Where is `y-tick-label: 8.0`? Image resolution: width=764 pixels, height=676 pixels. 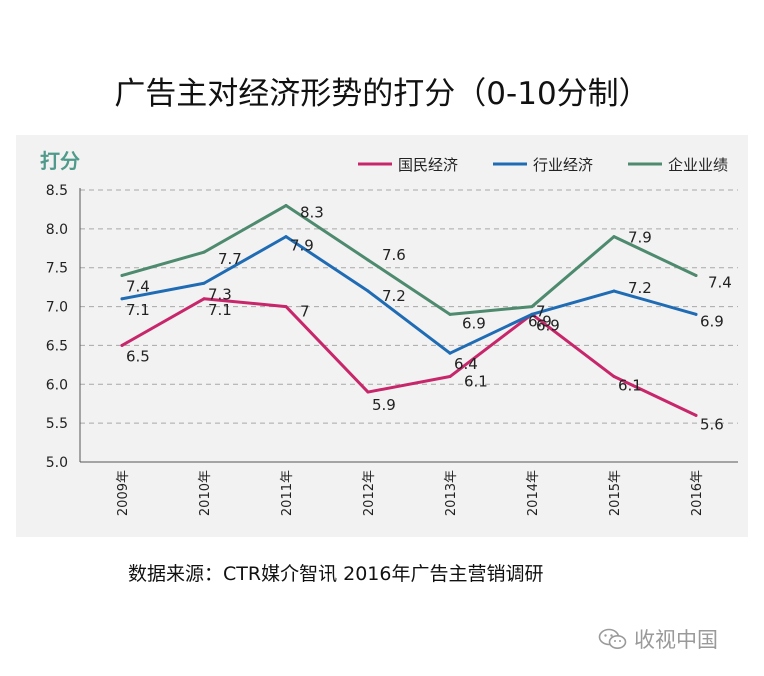
y-tick-label: 8.0 is located at coordinates (57, 230).